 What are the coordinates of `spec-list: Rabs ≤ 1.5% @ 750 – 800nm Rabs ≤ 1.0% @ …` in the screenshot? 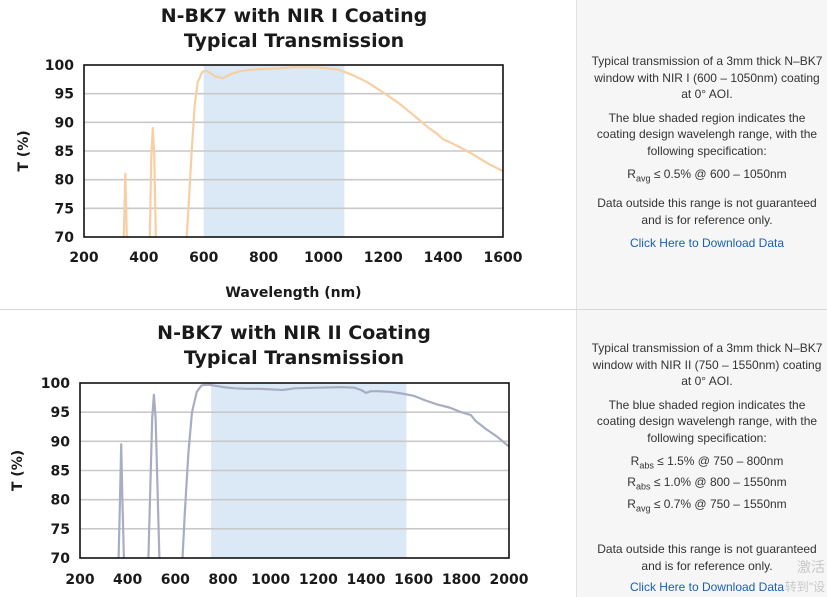 It's located at (702, 485).